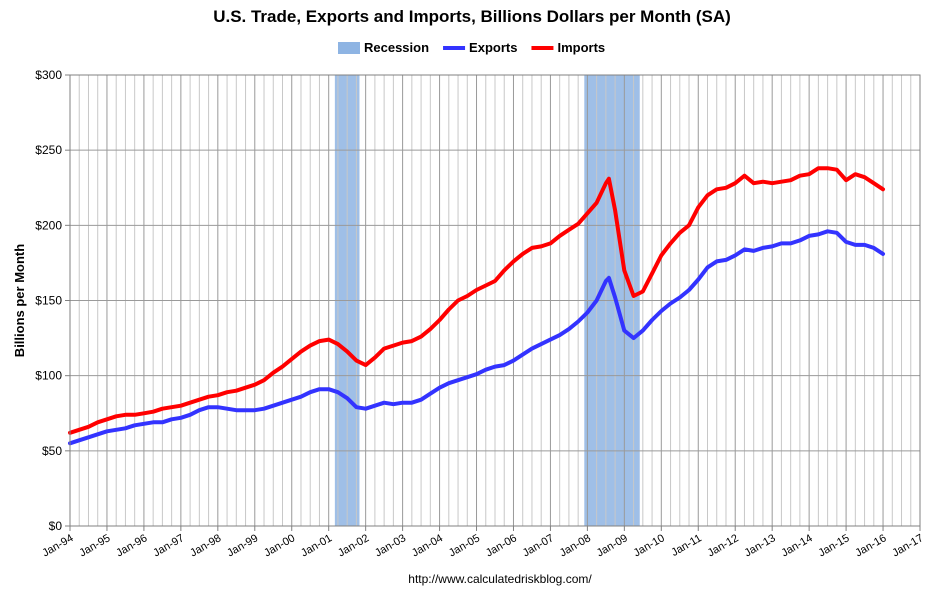  What do you see at coordinates (493, 47) in the screenshot?
I see `legend-label: Exports` at bounding box center [493, 47].